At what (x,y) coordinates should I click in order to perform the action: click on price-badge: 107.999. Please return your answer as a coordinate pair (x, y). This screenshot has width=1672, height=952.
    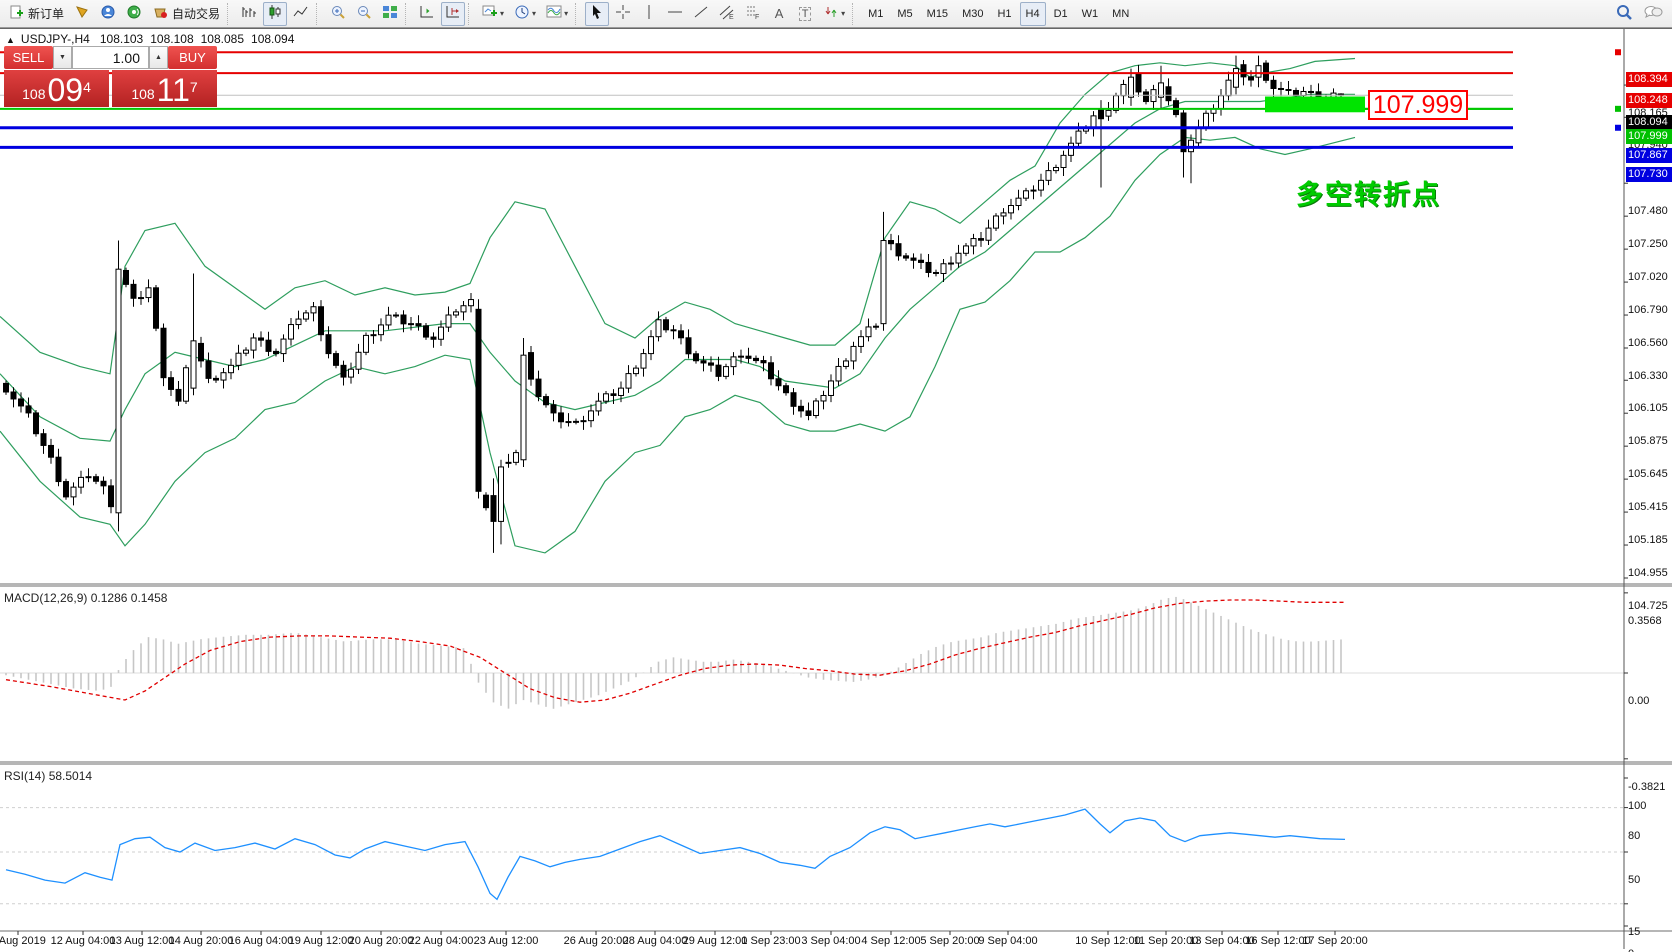
    Looking at the image, I should click on (1649, 136).